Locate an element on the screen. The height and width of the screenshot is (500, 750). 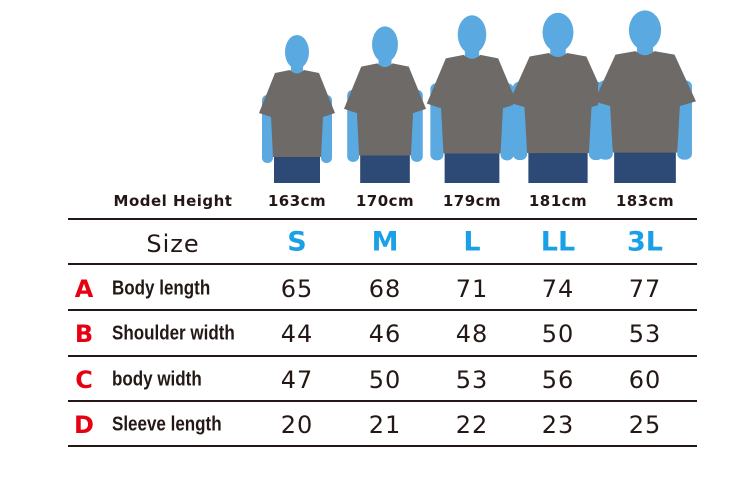
size-label: Size is located at coordinates (173, 244).